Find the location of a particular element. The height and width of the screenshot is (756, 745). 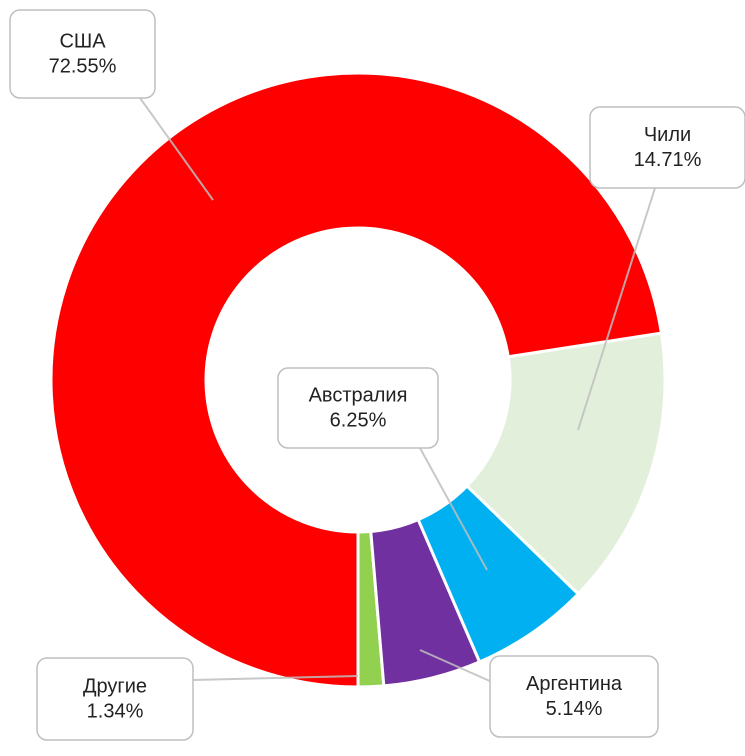

category-label: Аргентина is located at coordinates (574, 684).